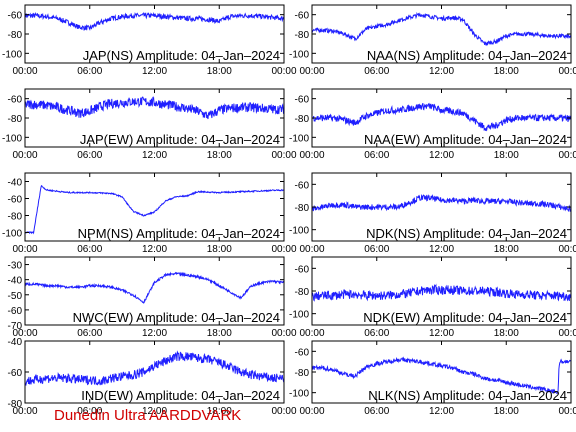 This screenshot has height=432, width=576. I want to click on chart-title: NLK(NS) Amplitude: 04–Jan–2024, so click(467, 395).